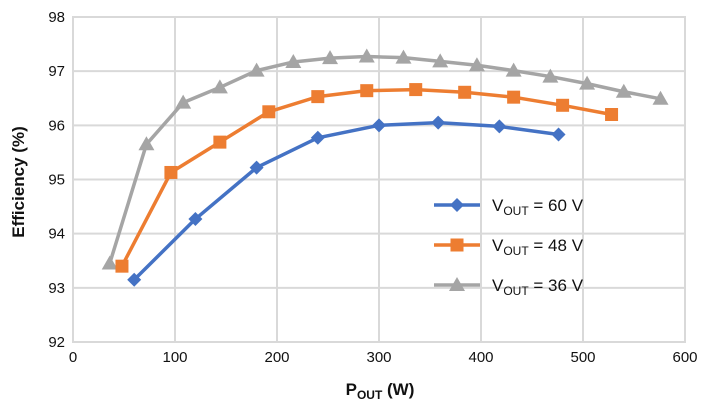 The height and width of the screenshot is (404, 702). I want to click on legend-label: VOUT = 48 V, so click(538, 247).